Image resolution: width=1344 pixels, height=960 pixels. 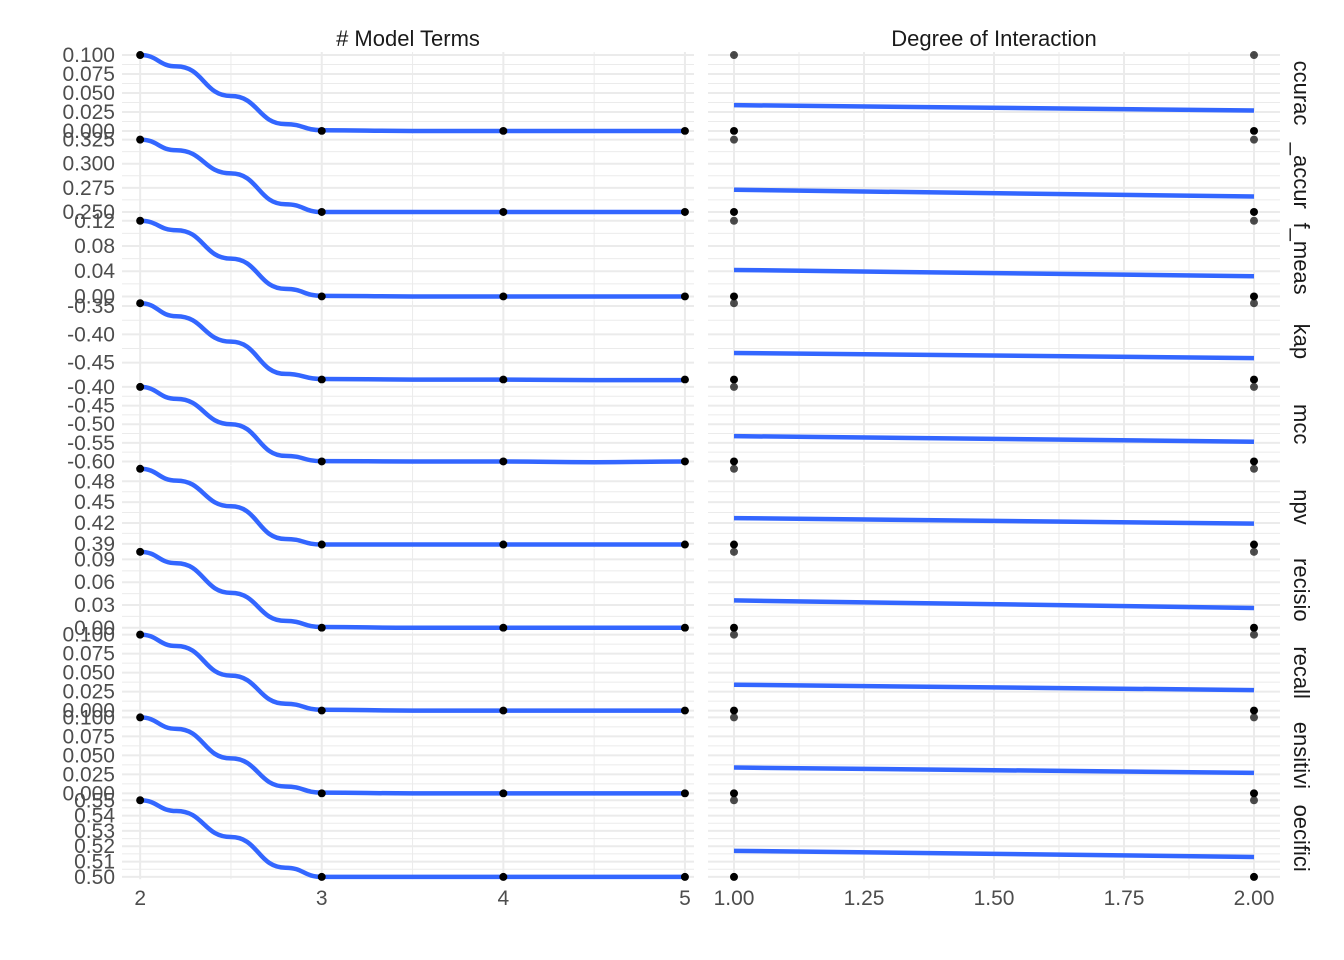 What do you see at coordinates (94, 846) in the screenshot?
I see `y-tick-label: 0.52` at bounding box center [94, 846].